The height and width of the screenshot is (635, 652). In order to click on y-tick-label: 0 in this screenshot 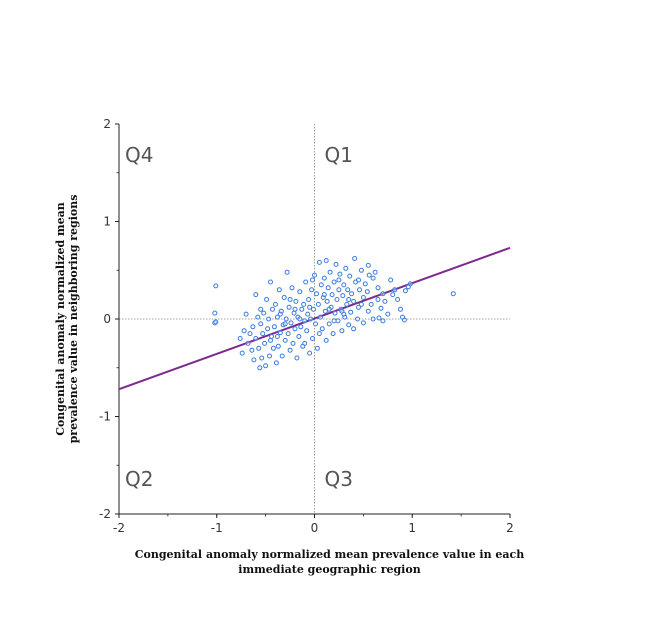, I will do `click(107, 319)`.